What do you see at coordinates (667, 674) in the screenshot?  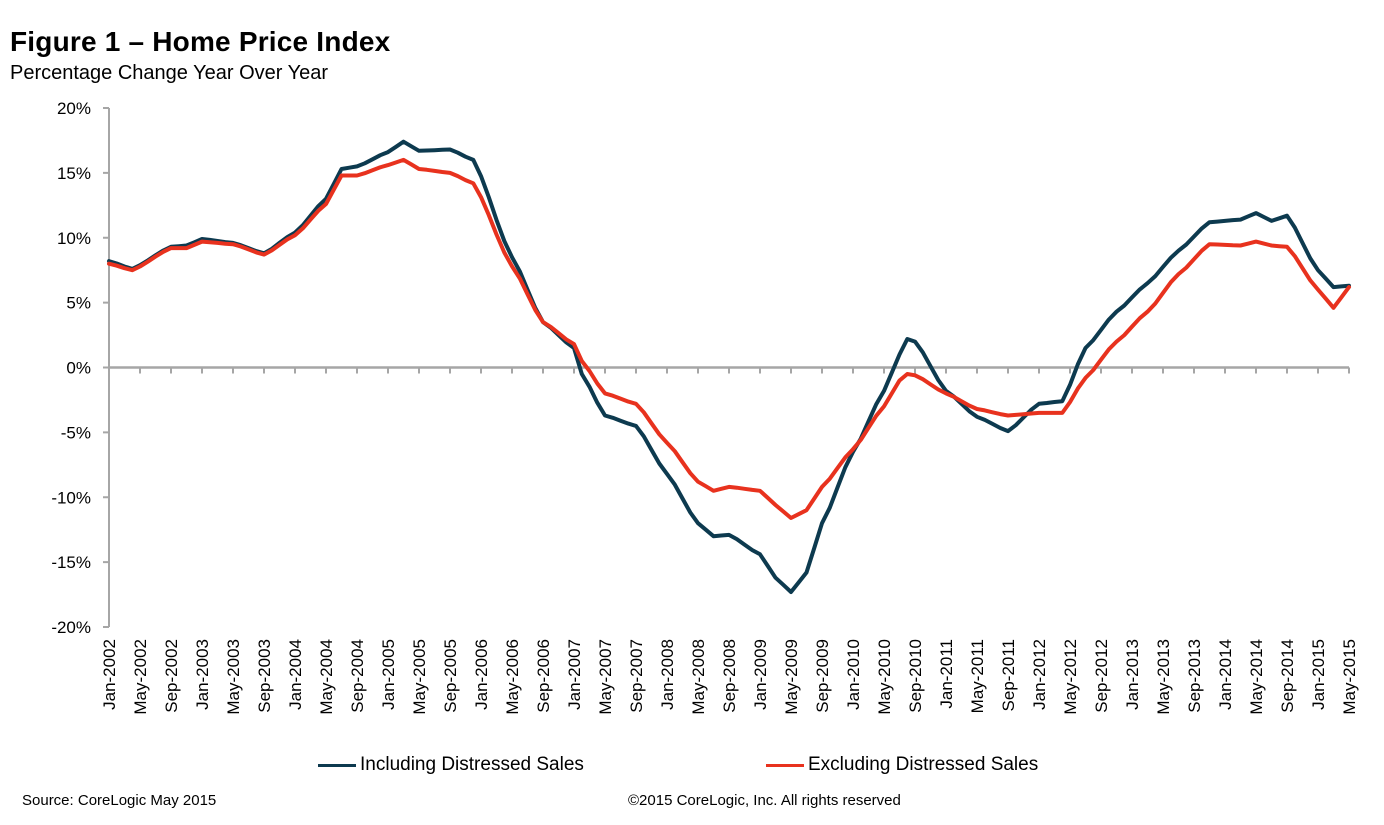 I see `x-tick-label: Jan-2008` at bounding box center [667, 674].